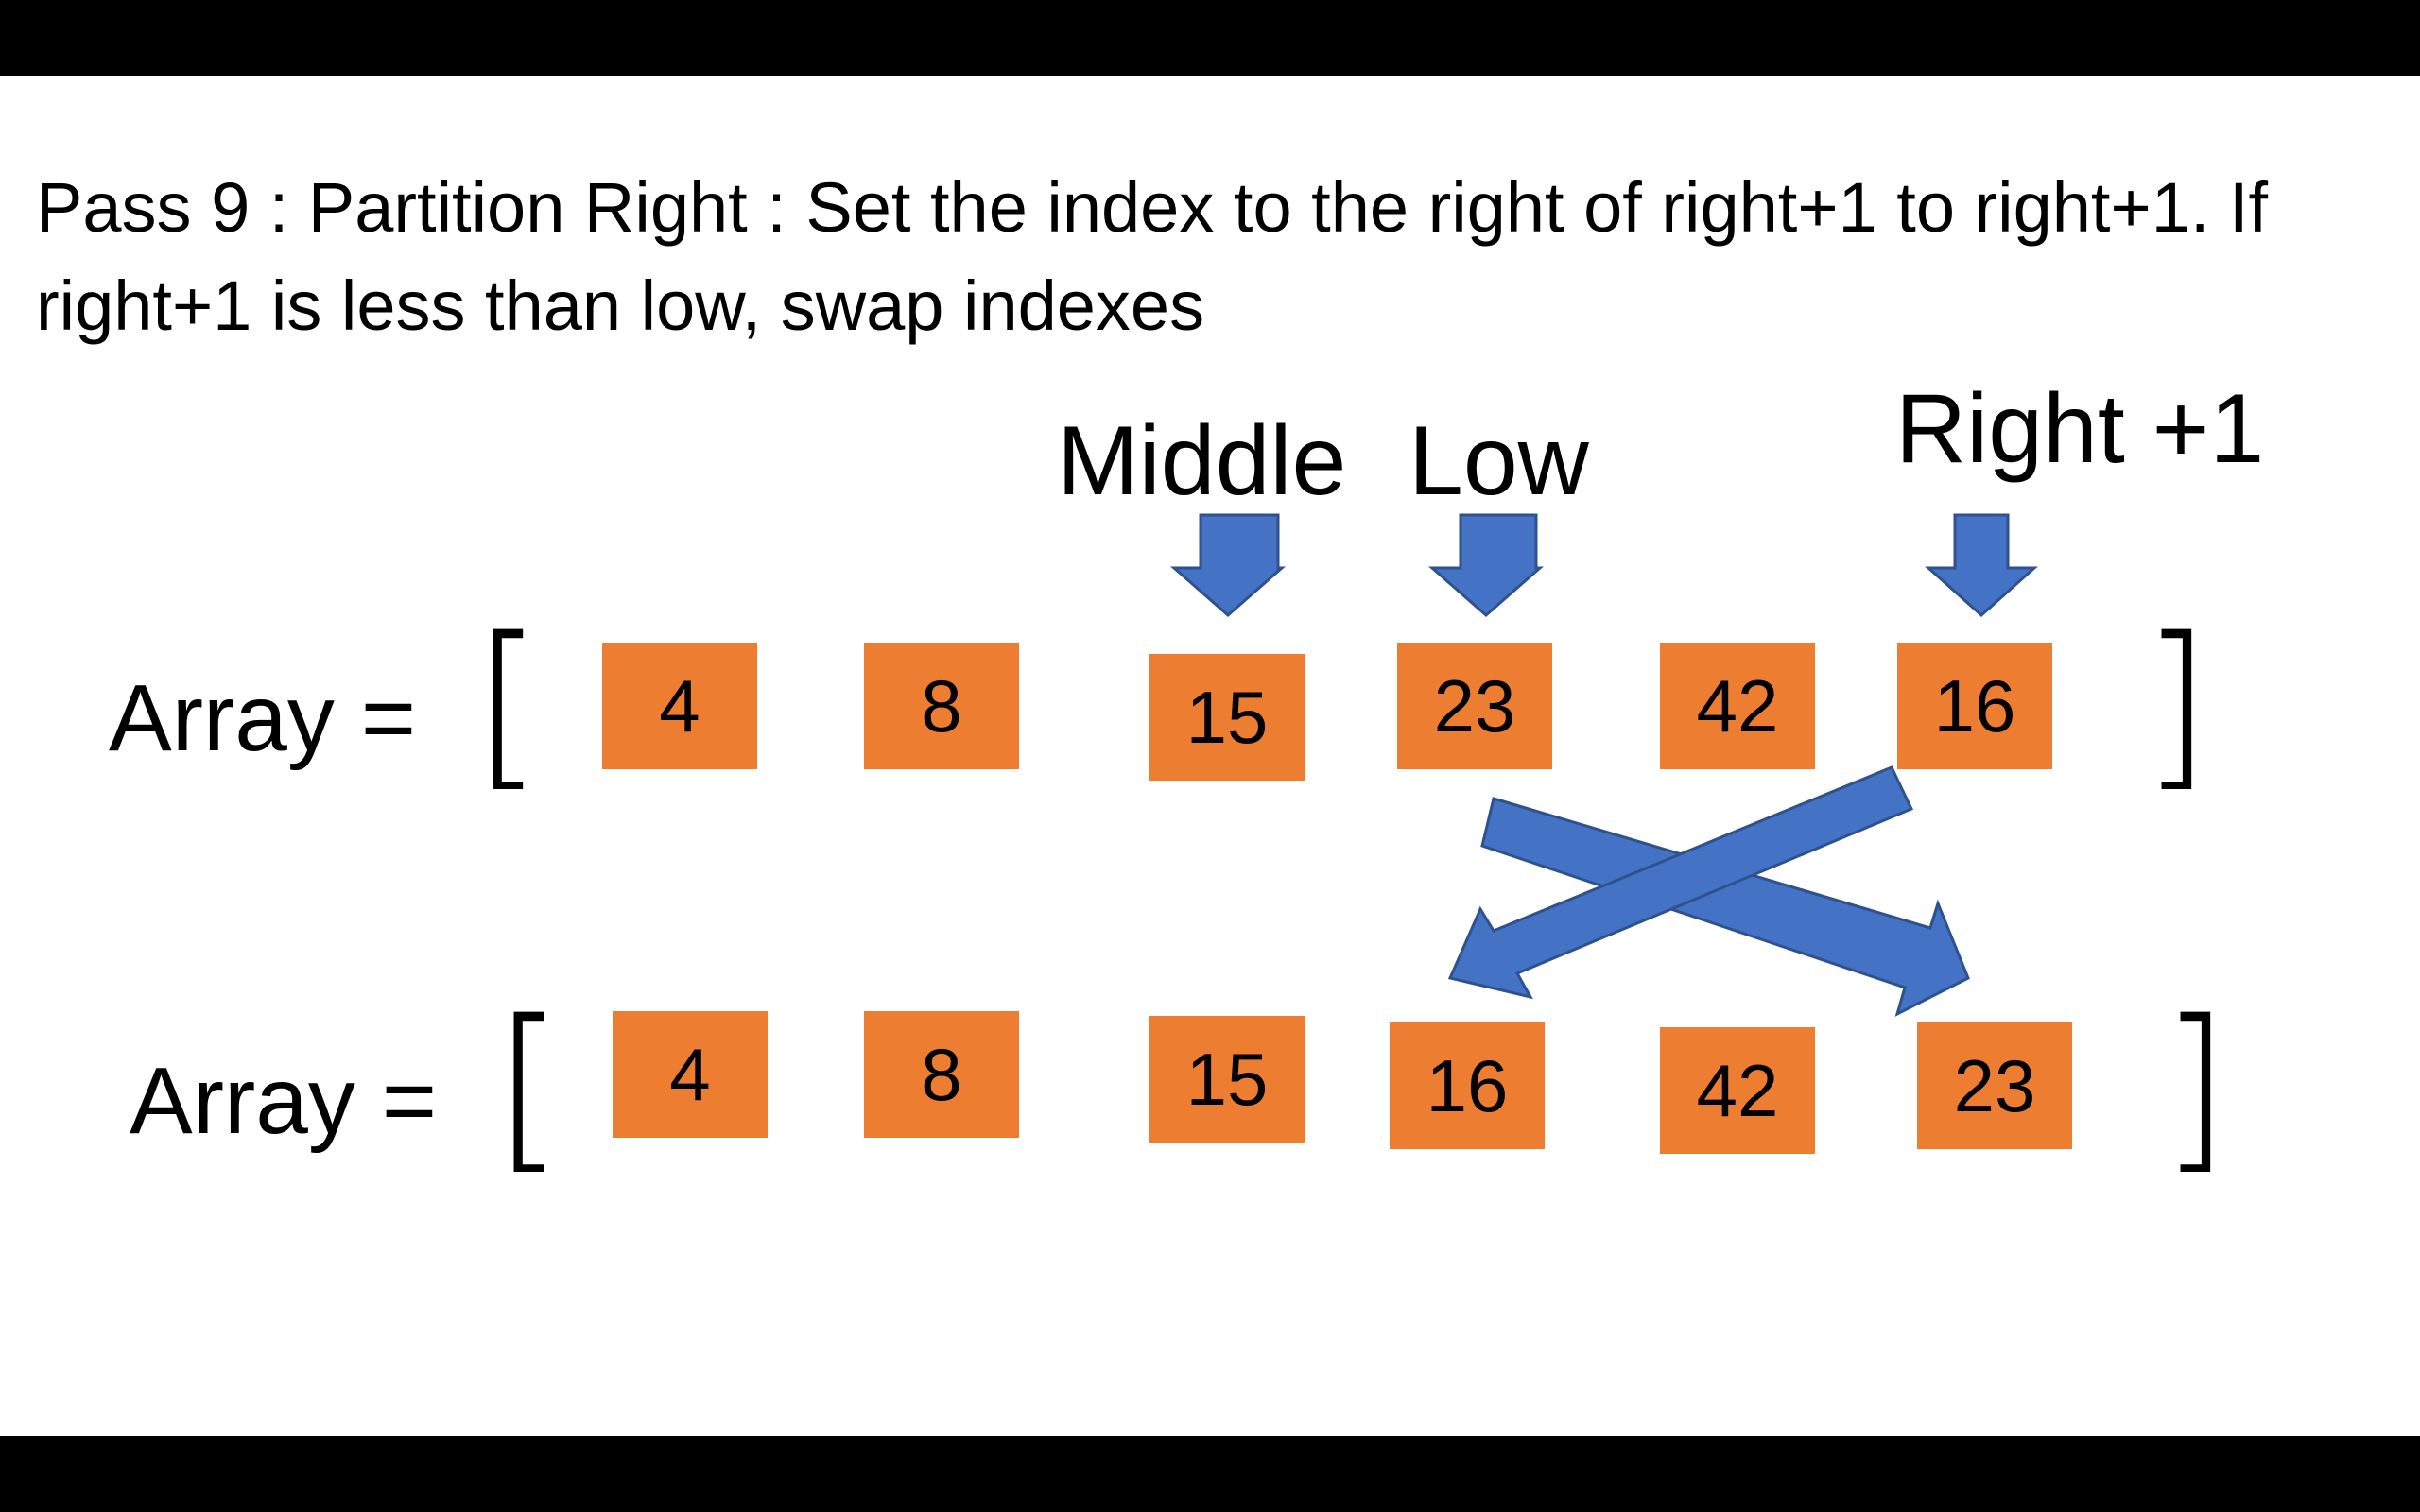 Image resolution: width=2420 pixels, height=1512 pixels. What do you see at coordinates (1202, 461) in the screenshot?
I see `middle-label: Middle` at bounding box center [1202, 461].